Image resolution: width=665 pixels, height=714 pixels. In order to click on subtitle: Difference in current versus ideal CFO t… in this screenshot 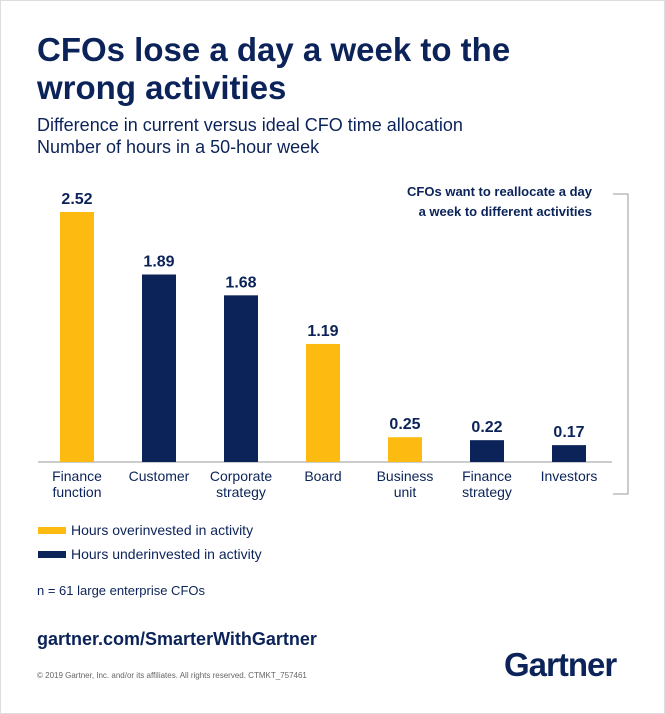, I will do `click(250, 125)`.